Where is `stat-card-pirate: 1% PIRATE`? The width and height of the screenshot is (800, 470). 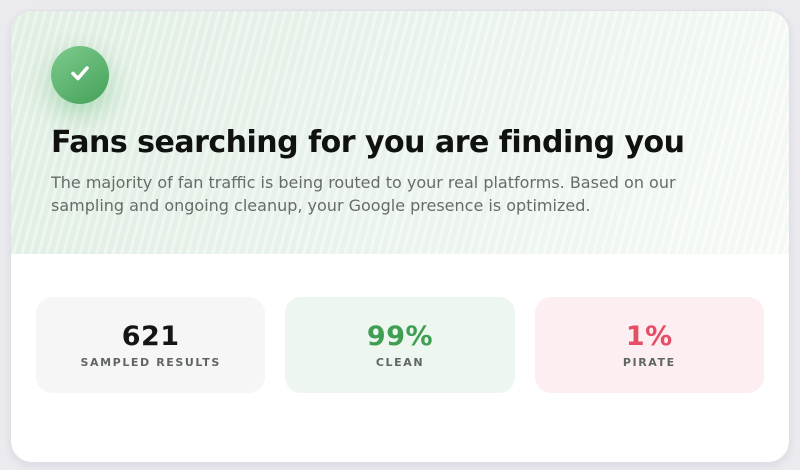
stat-card-pirate: 1% PIRATE is located at coordinates (649, 345).